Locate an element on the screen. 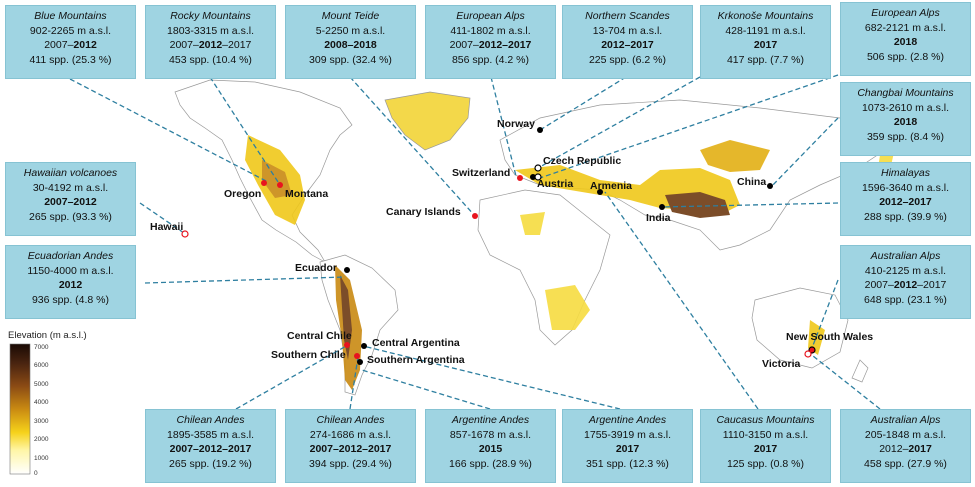 Image resolution: width=975 pixels, height=487 pixels. place-label-india: India is located at coordinates (658, 218).